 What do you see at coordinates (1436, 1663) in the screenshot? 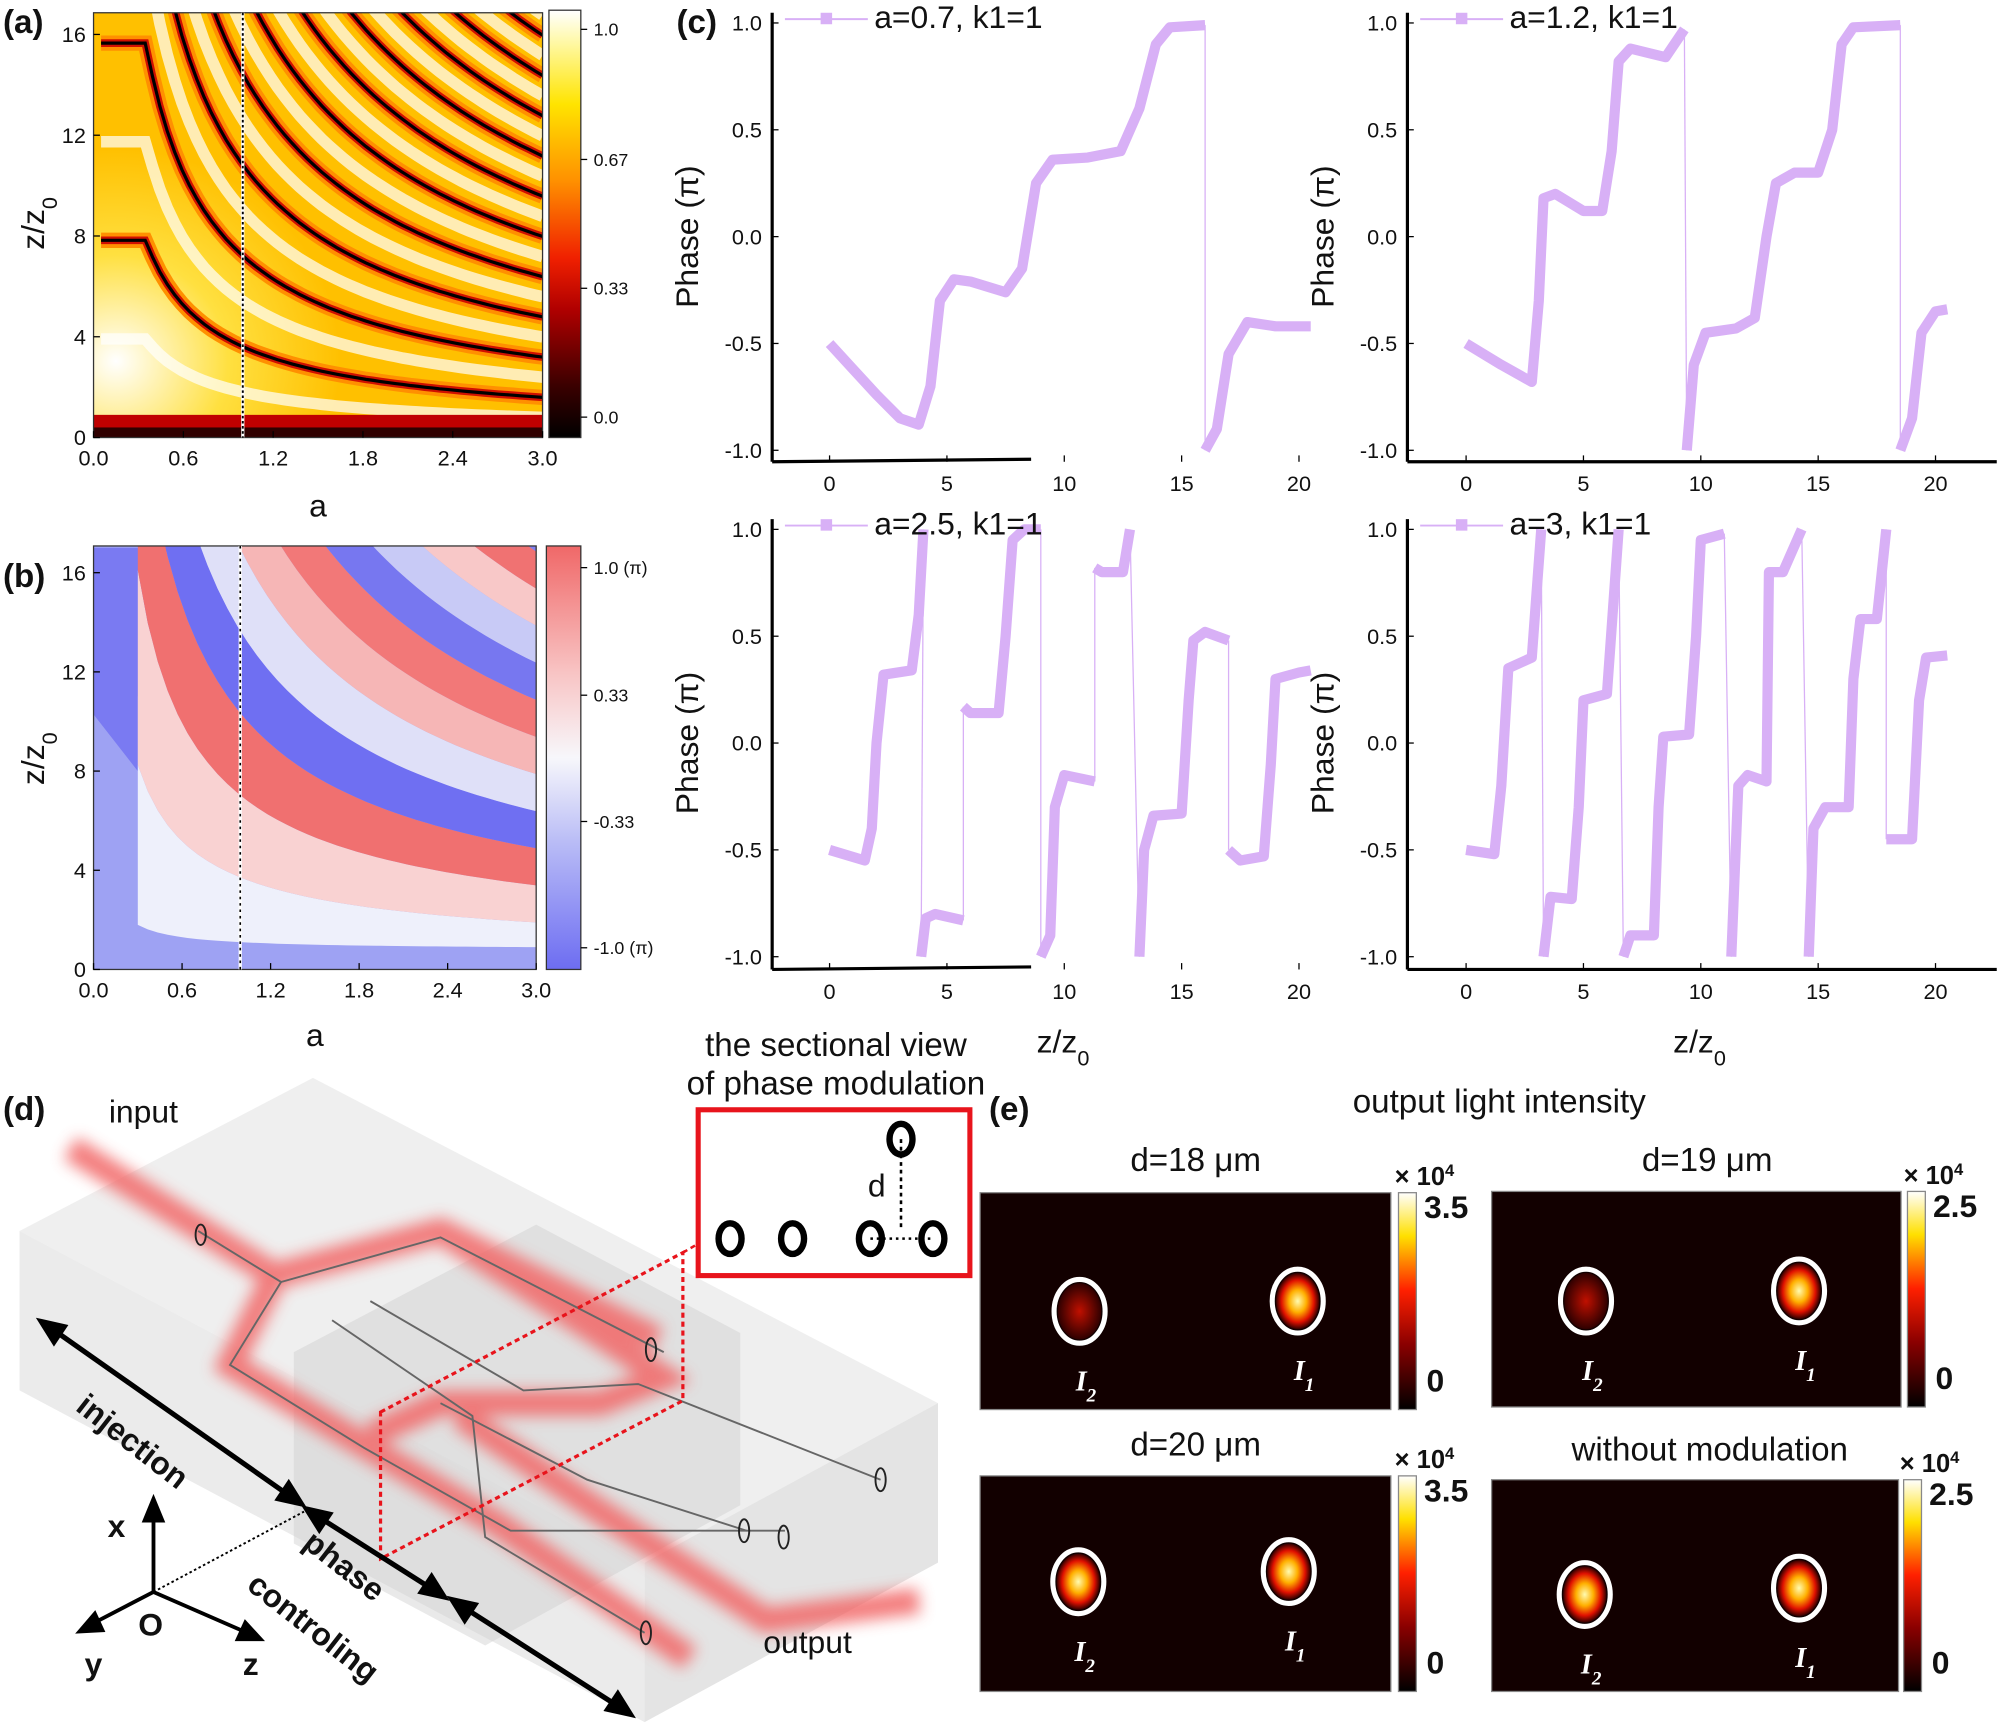
I see `colorbar-min: 0` at bounding box center [1436, 1663].